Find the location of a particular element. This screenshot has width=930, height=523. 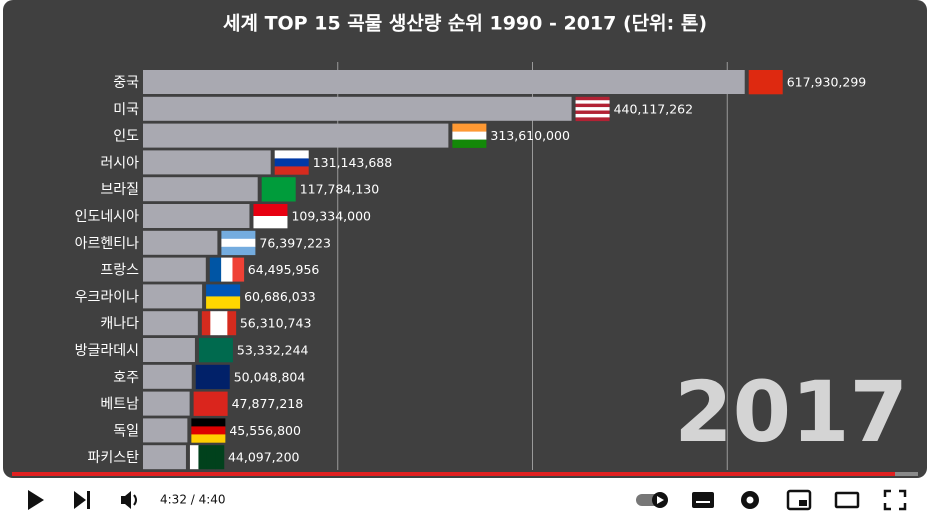

subtitles-line is located at coordinates (703, 502).